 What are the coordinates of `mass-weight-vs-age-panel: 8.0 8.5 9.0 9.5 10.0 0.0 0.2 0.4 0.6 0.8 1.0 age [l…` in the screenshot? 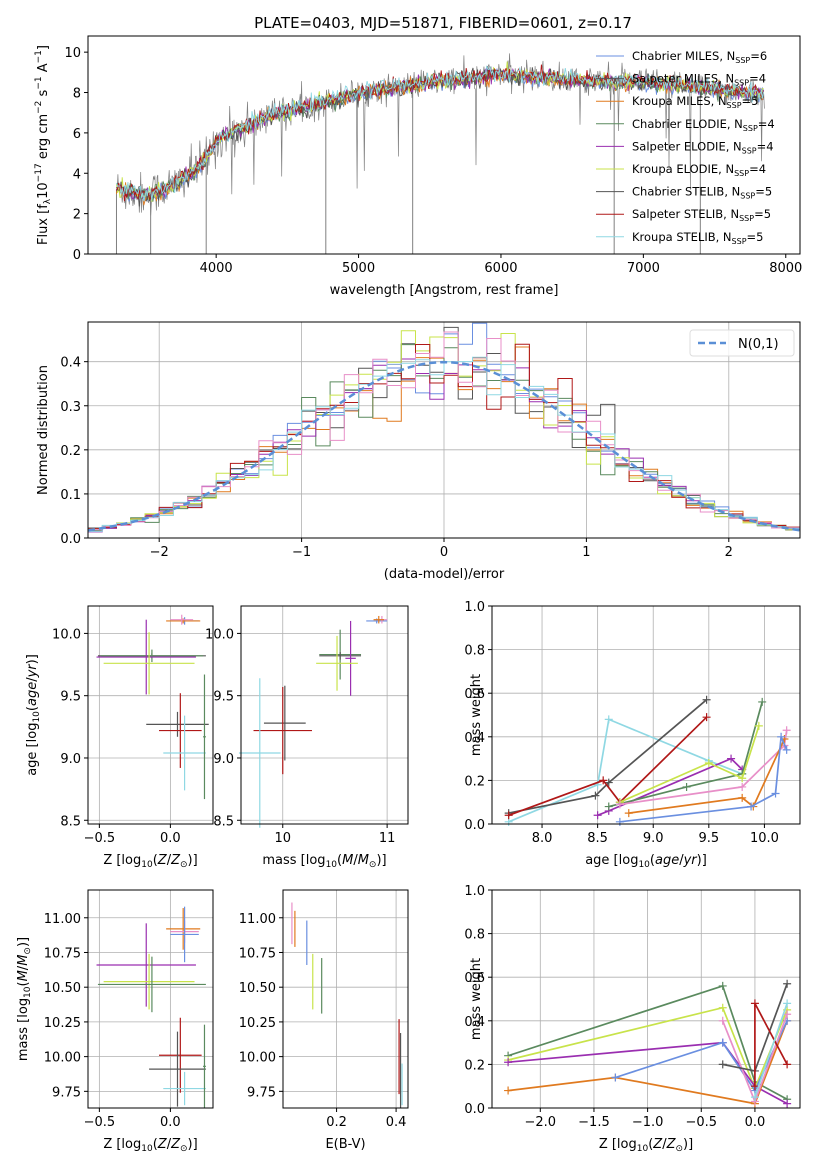 It's located at (632, 735).